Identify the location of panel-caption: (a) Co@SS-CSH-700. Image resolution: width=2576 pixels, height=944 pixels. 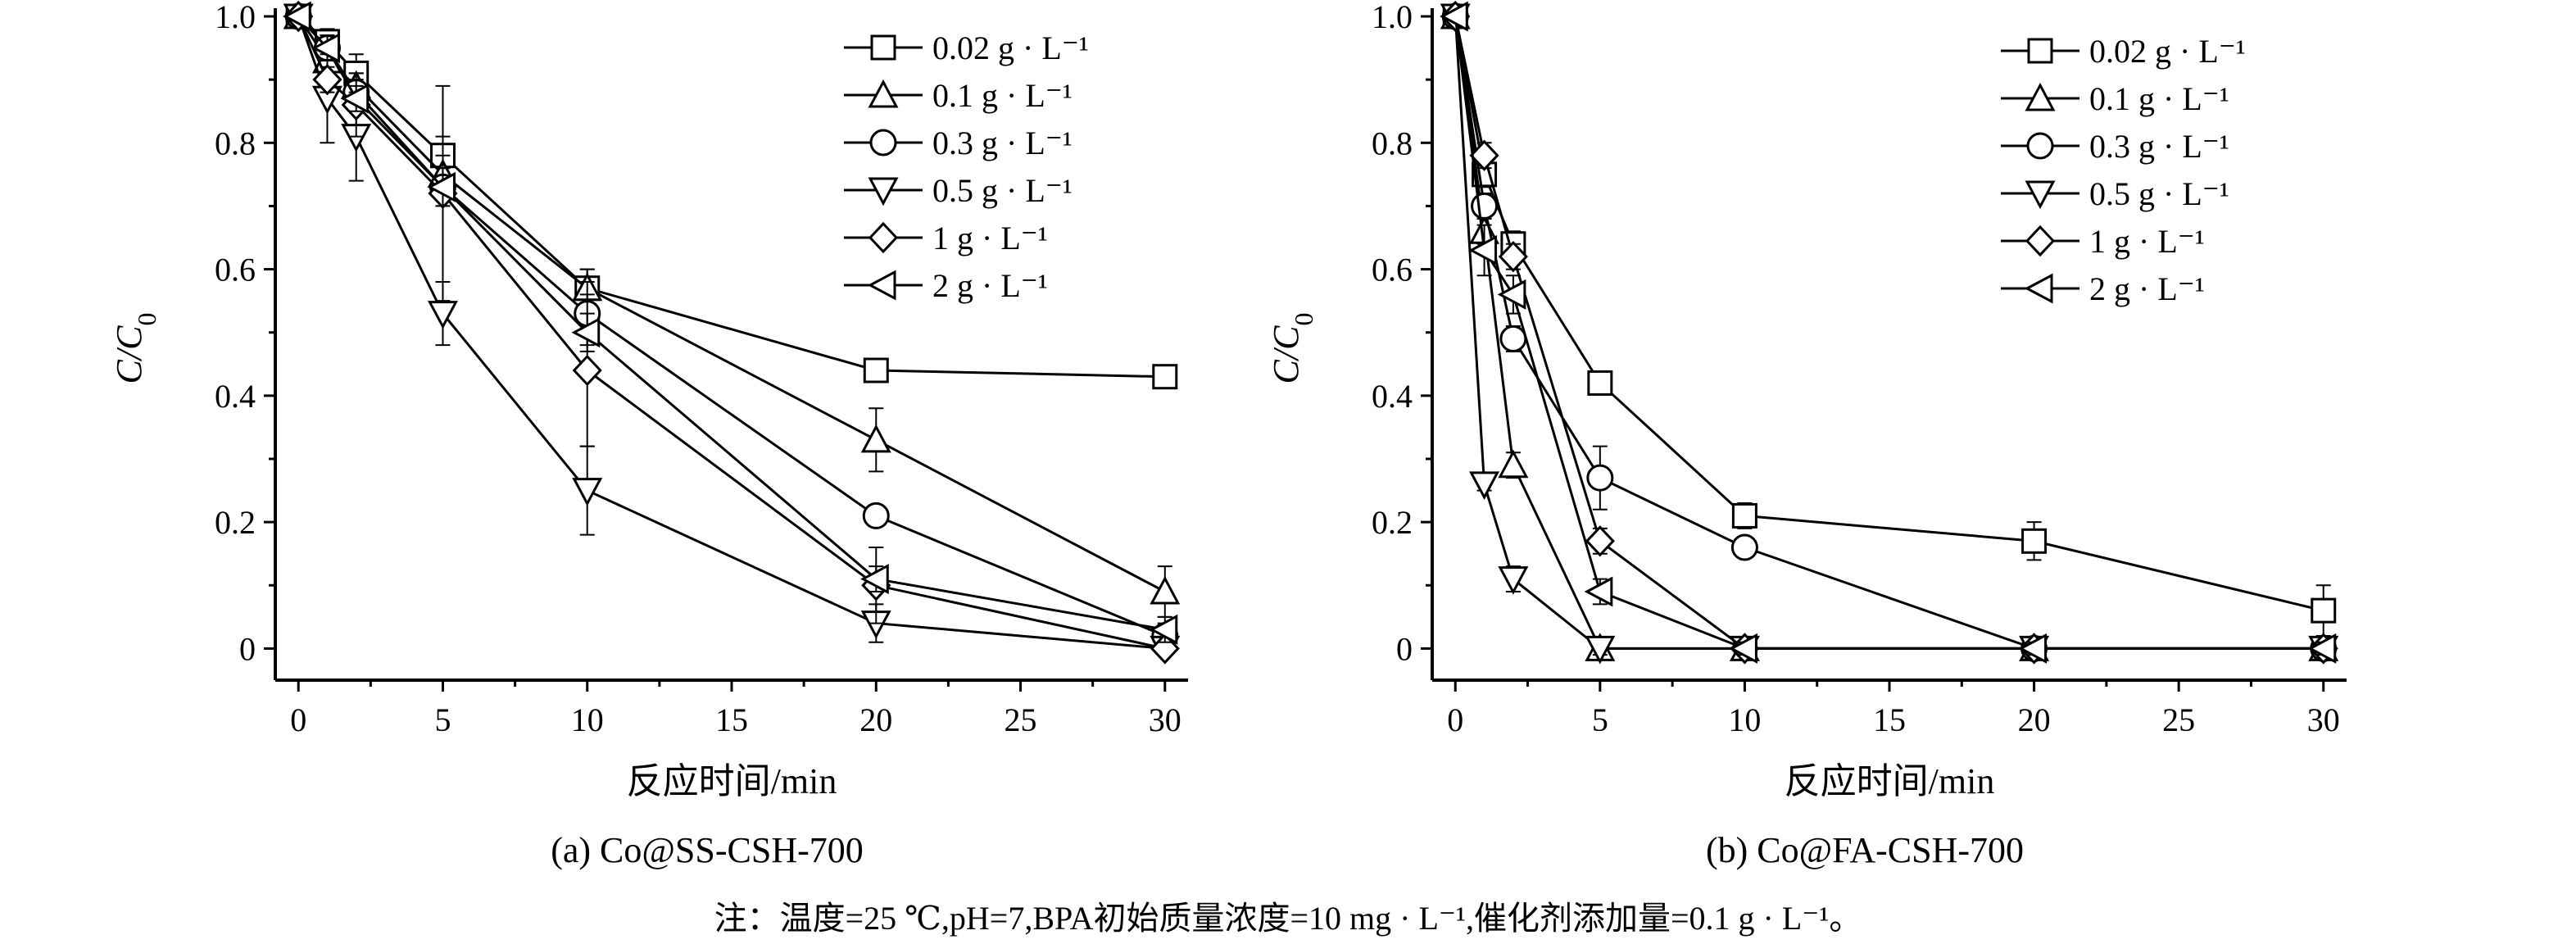
(707, 850).